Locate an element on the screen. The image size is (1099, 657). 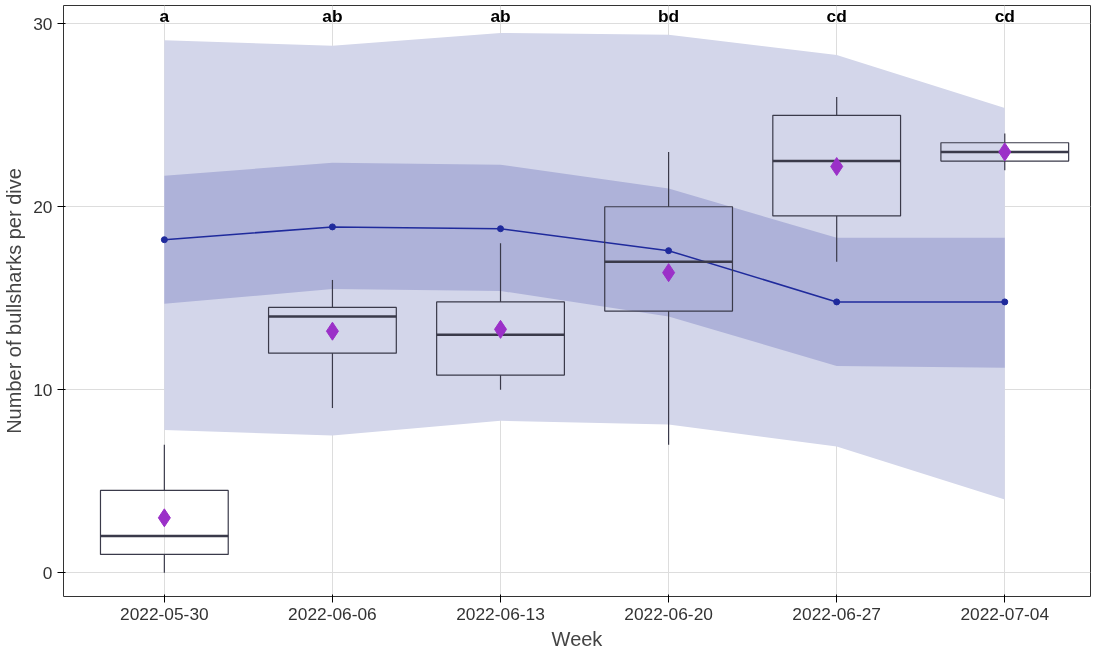
x-axis-title: Week is located at coordinates (577, 638).